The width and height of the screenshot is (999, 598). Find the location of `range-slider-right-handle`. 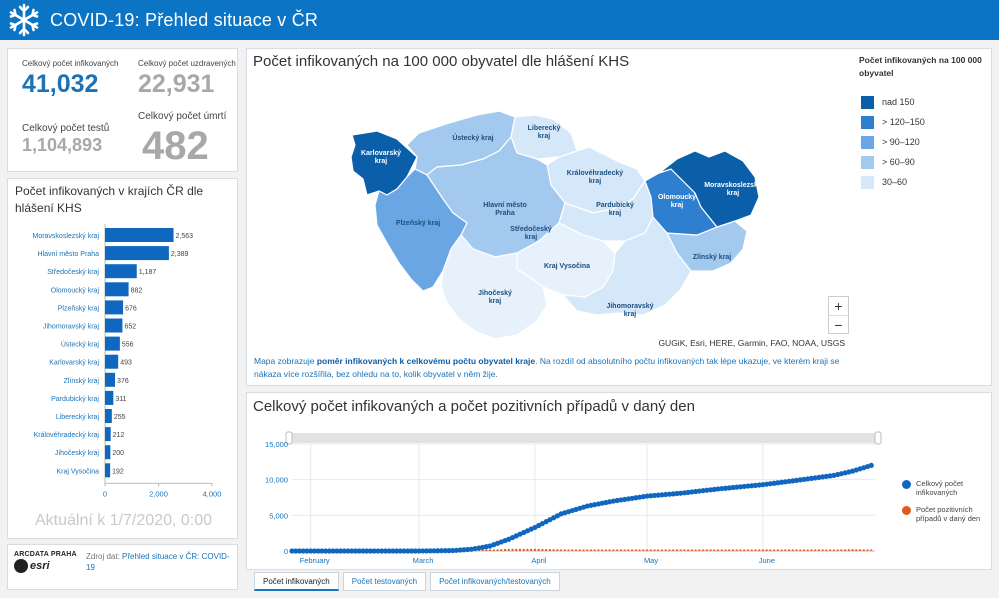

range-slider-right-handle is located at coordinates (878, 438).